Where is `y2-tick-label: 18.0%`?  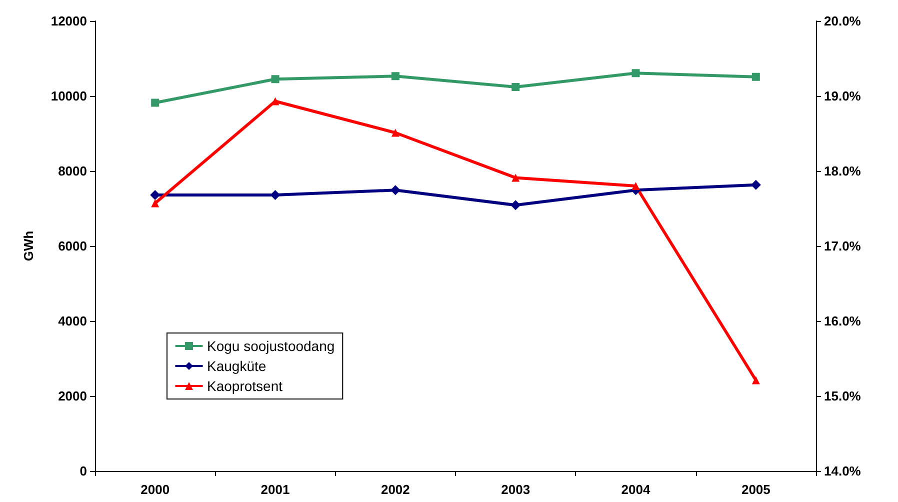
y2-tick-label: 18.0% is located at coordinates (843, 171).